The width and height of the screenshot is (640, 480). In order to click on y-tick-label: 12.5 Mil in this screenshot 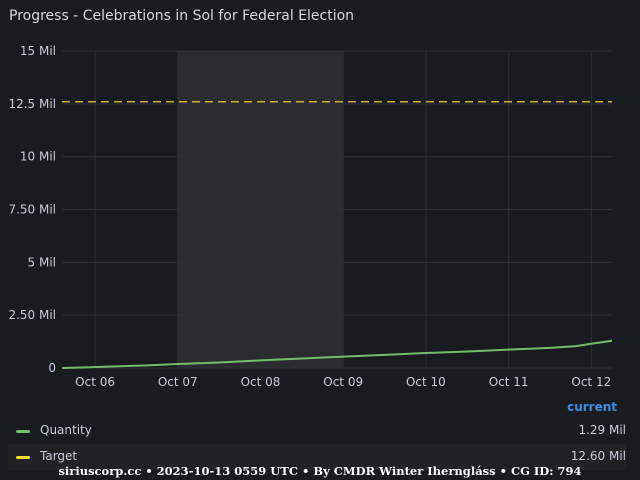, I will do `click(32, 104)`.